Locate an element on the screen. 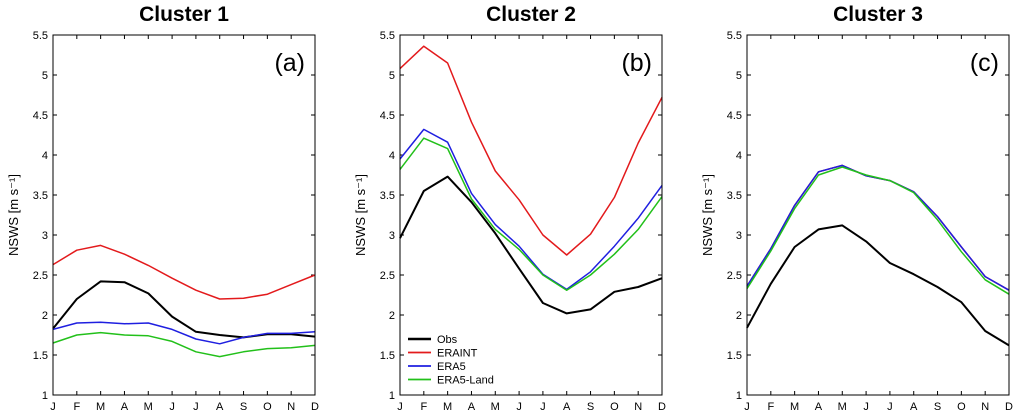 Image resolution: width=1019 pixels, height=416 pixels. panel-title: Cluster 1 is located at coordinates (184, 14).